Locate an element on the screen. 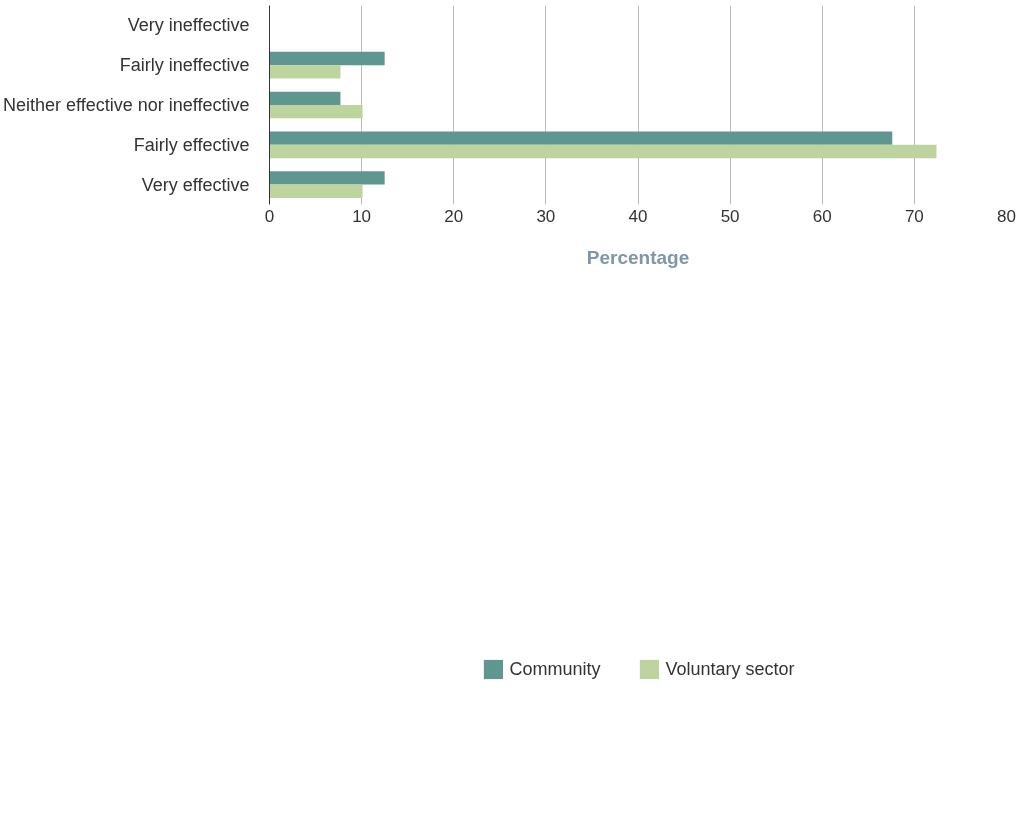 Image resolution: width=1027 pixels, height=817 pixels. x-axis-title: Percentage is located at coordinates (638, 257).